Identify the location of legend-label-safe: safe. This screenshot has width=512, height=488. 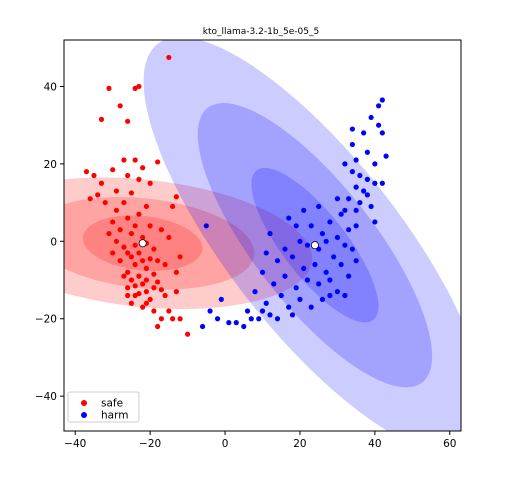
(112, 404).